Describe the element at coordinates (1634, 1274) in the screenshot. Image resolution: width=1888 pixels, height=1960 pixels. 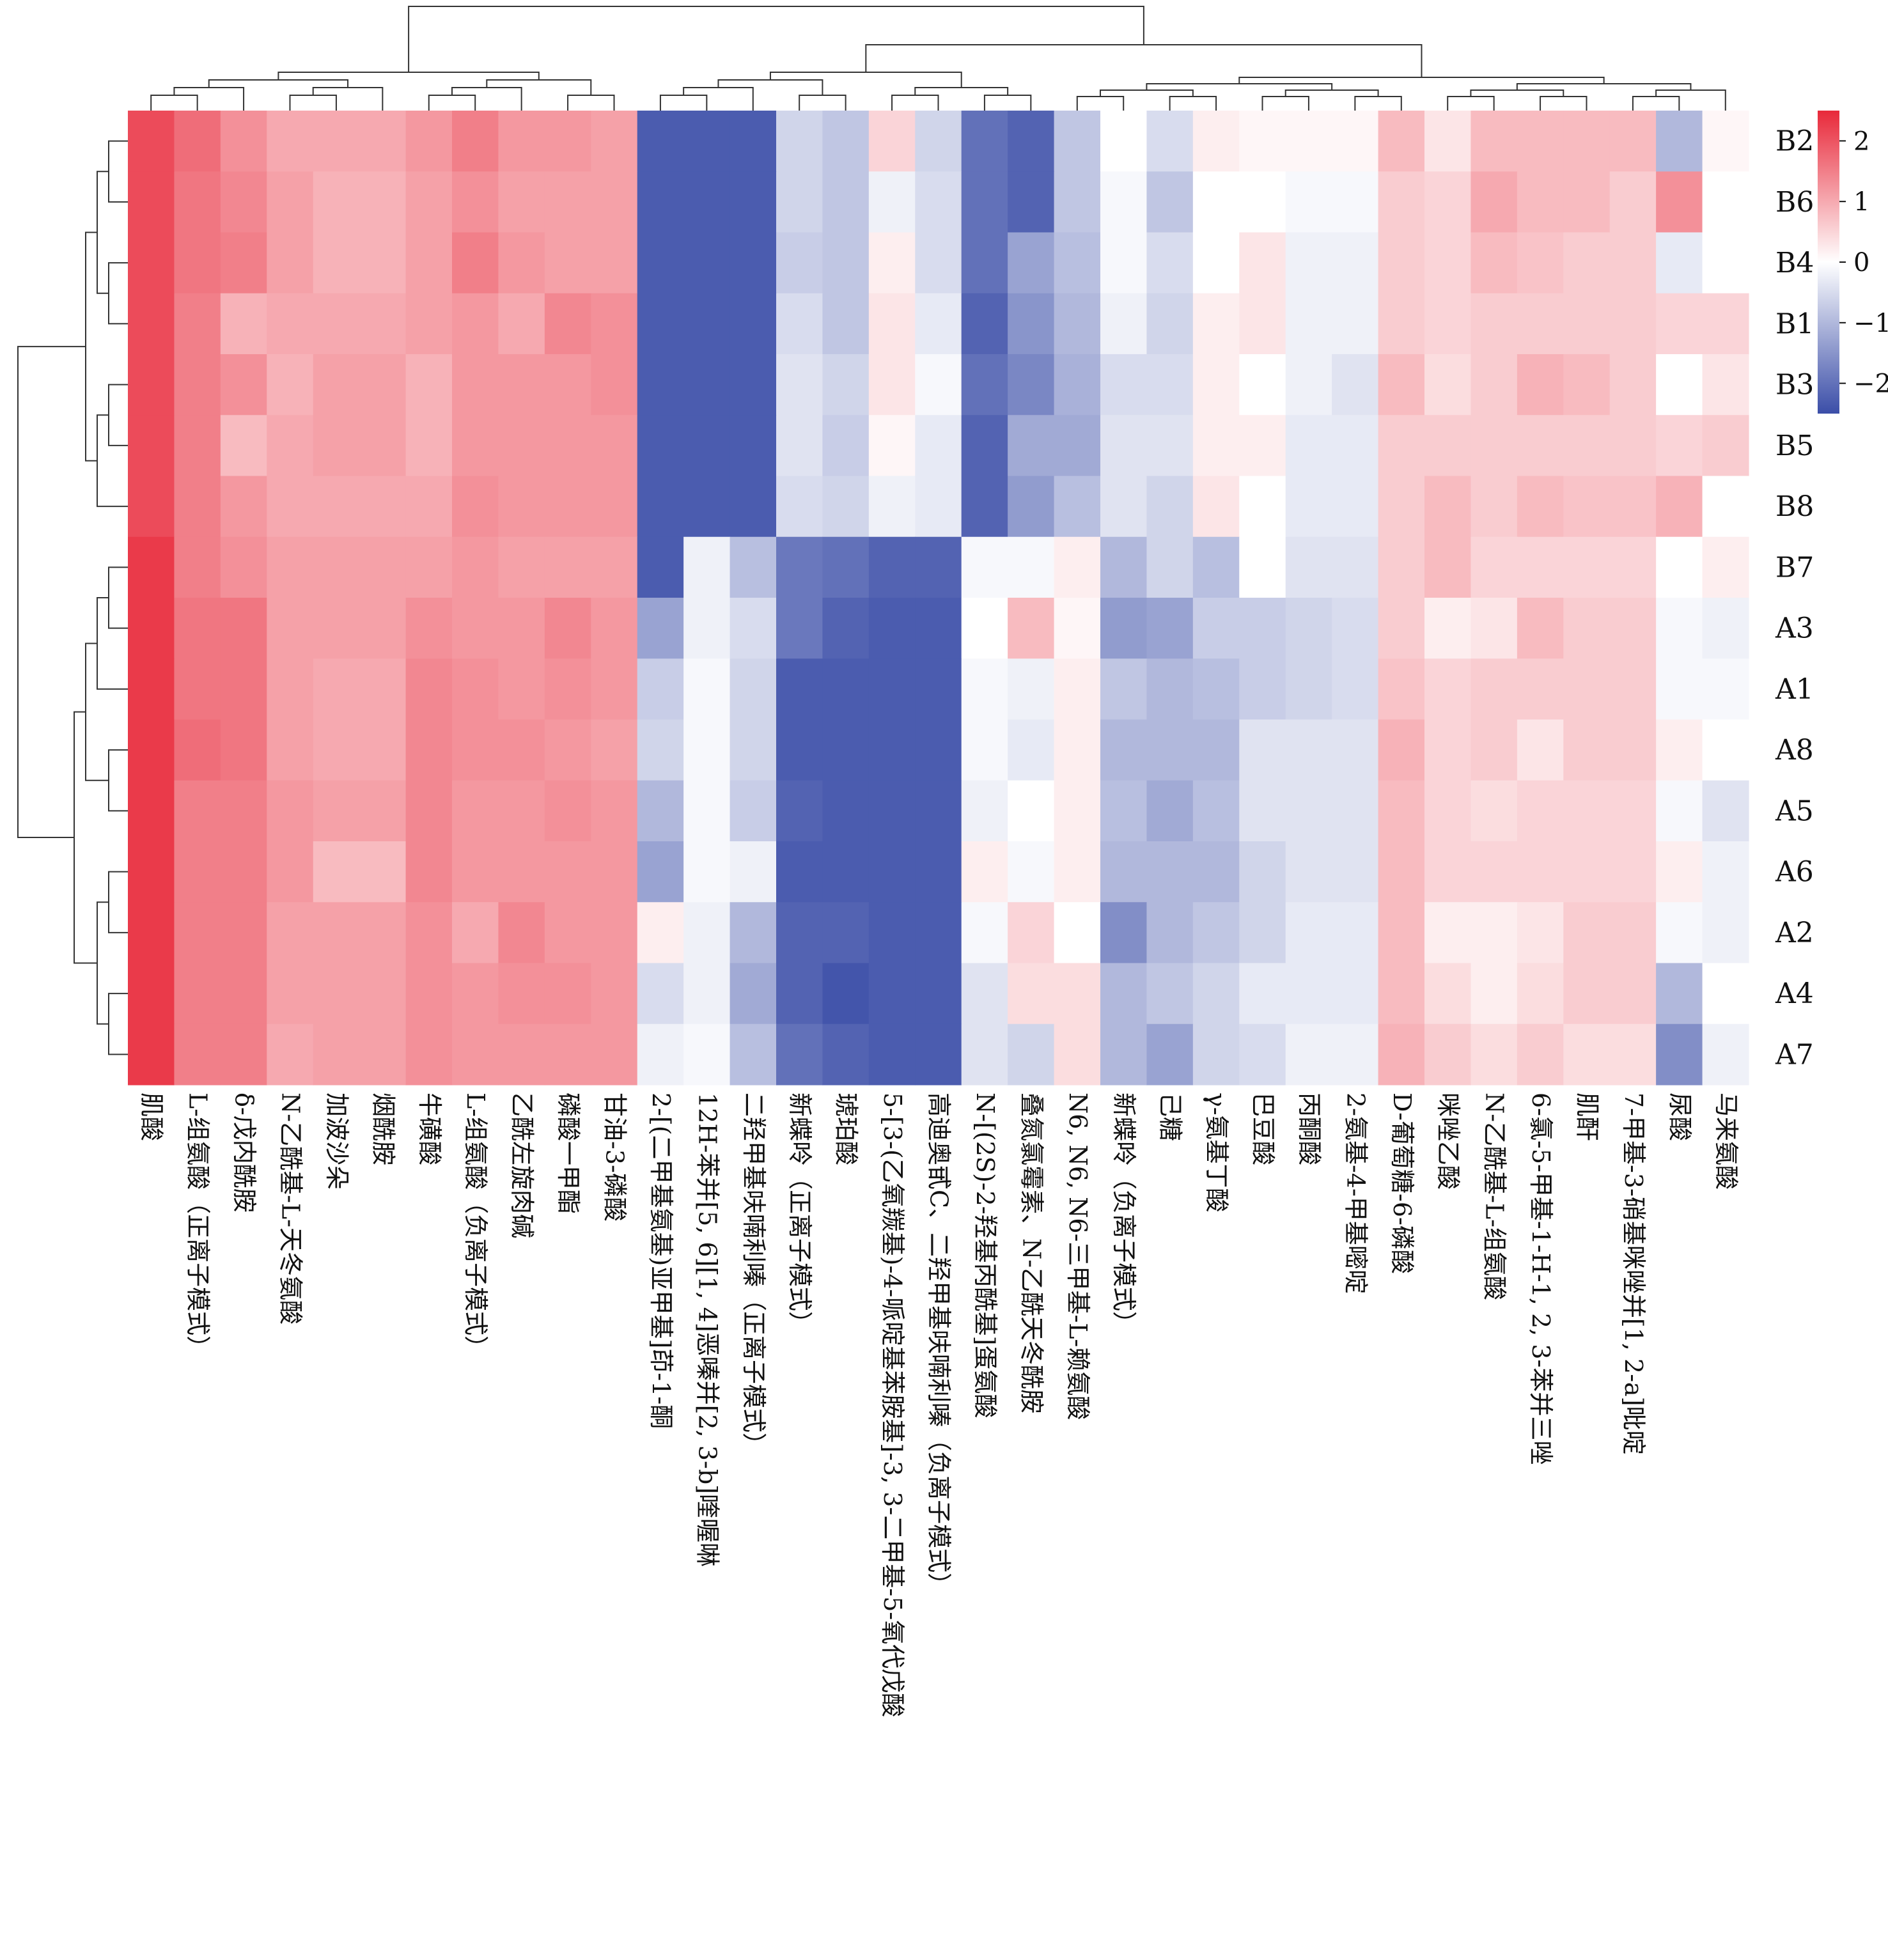
I see `column-label: 7-甲基-3-硝基咪唑并[1, 2-a]吡啶` at that location.